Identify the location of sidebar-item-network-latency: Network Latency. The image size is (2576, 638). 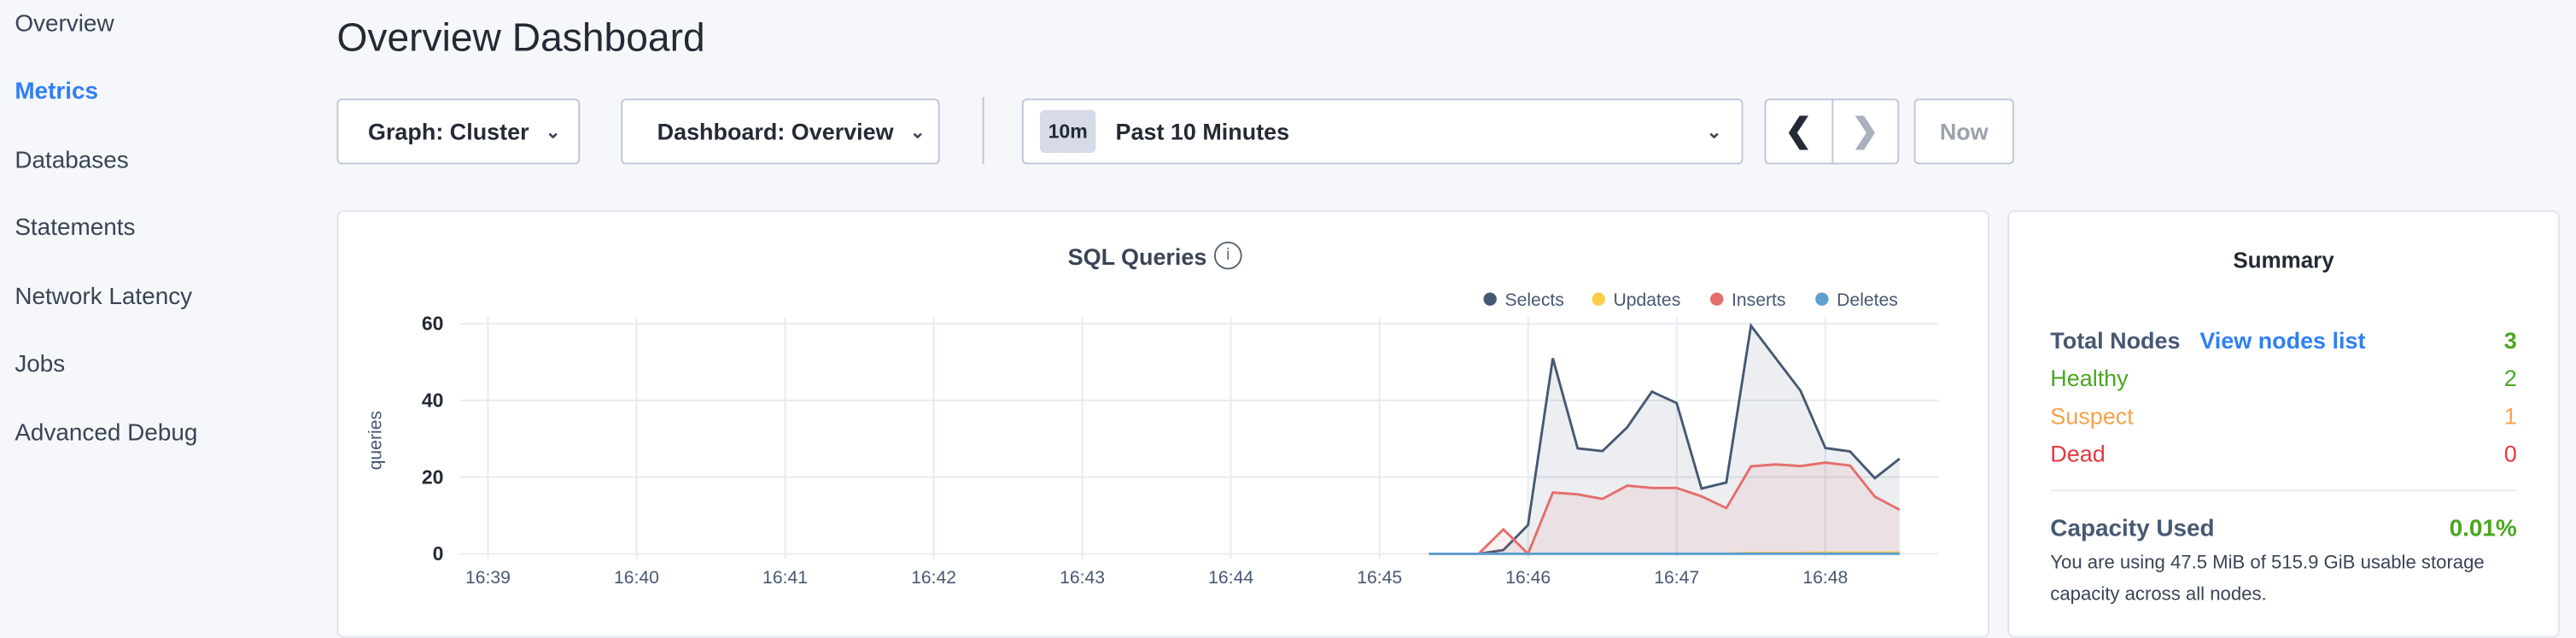
(104, 297).